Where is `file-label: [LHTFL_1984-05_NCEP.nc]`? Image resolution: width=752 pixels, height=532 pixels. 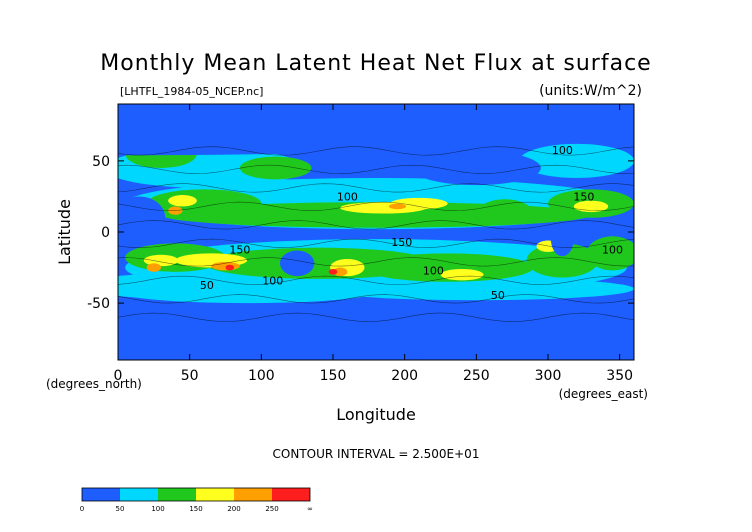 file-label: [LHTFL_1984-05_NCEP.nc] is located at coordinates (191, 91).